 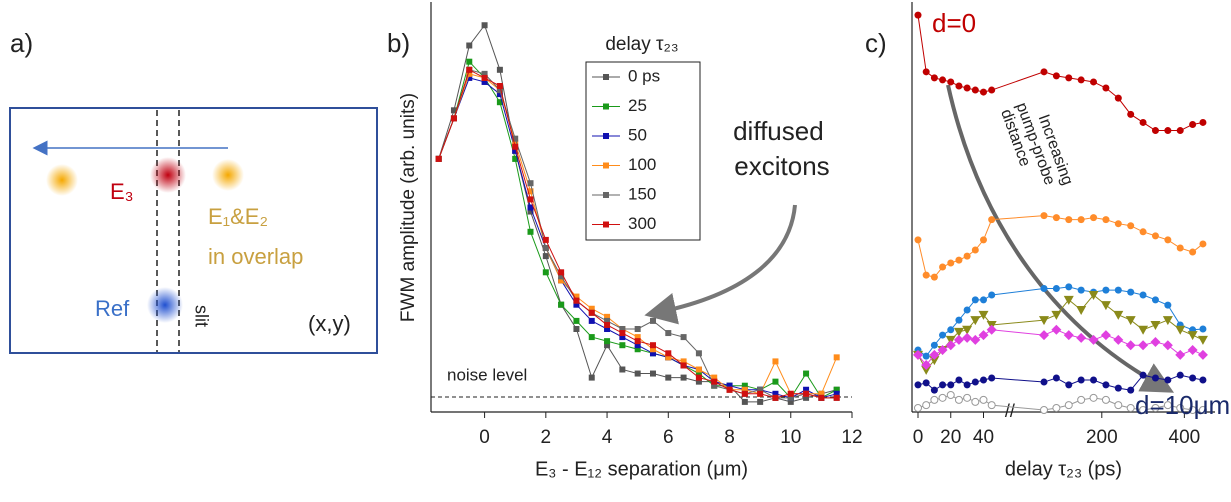 What do you see at coordinates (644, 75) in the screenshot?
I see `legend-label: 0 ps` at bounding box center [644, 75].